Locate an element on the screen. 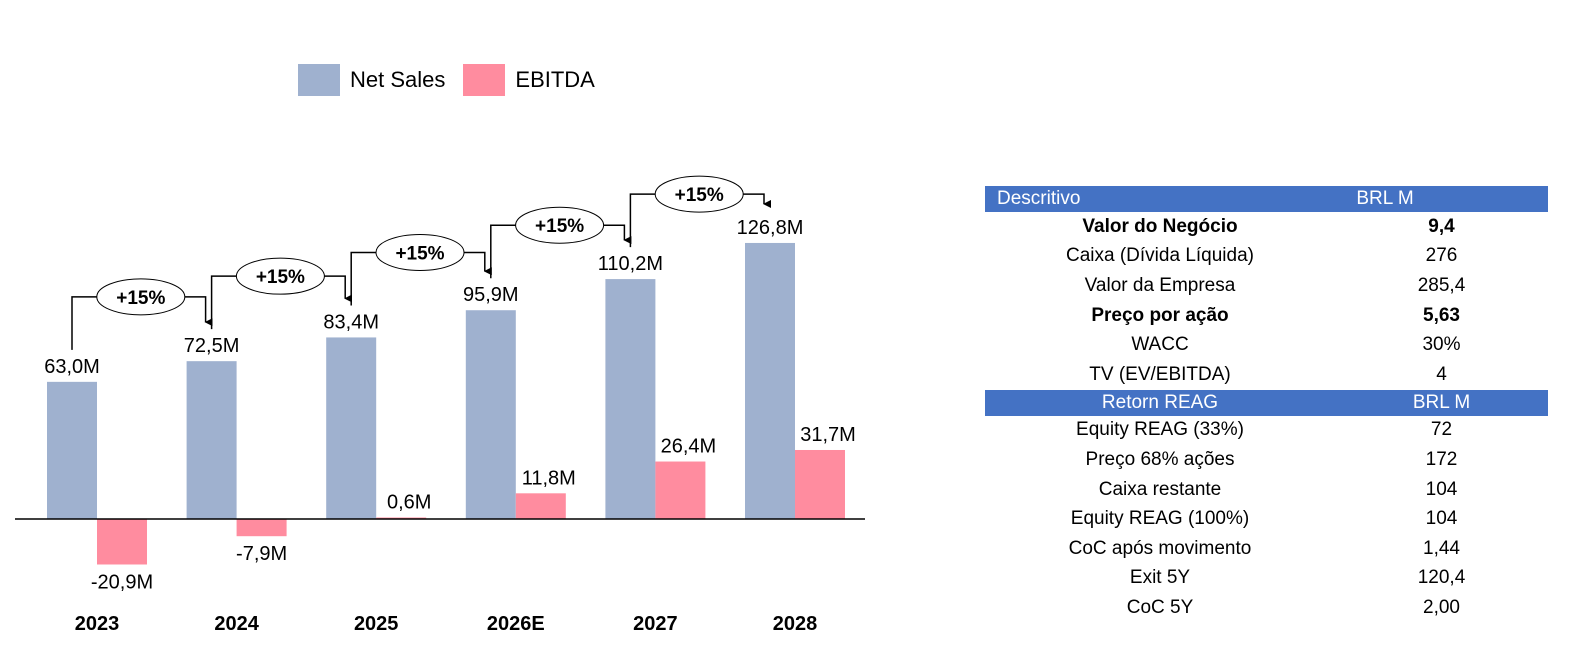 Image resolution: width=1578 pixels, height=663 pixels. data-label: 31,7M is located at coordinates (828, 435).